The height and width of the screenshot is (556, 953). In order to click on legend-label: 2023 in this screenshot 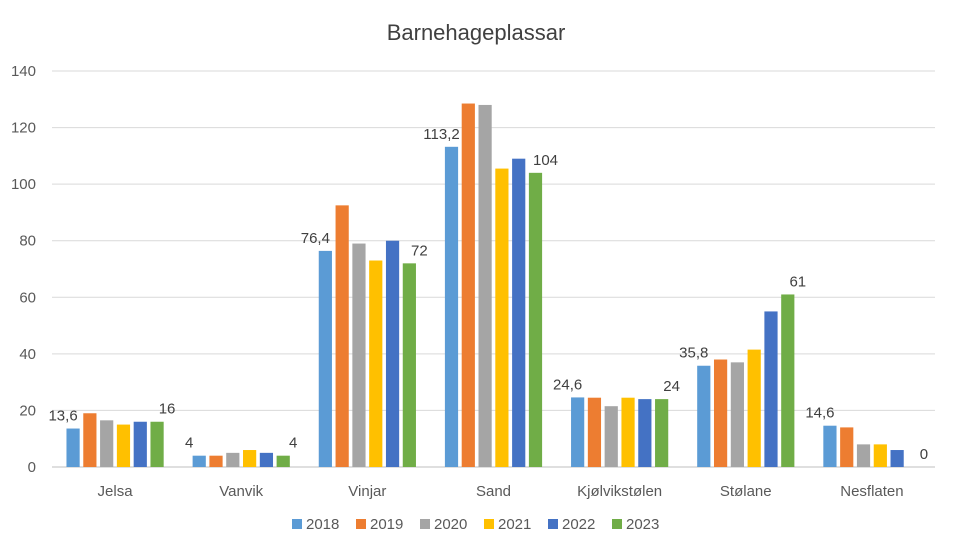, I will do `click(642, 524)`.